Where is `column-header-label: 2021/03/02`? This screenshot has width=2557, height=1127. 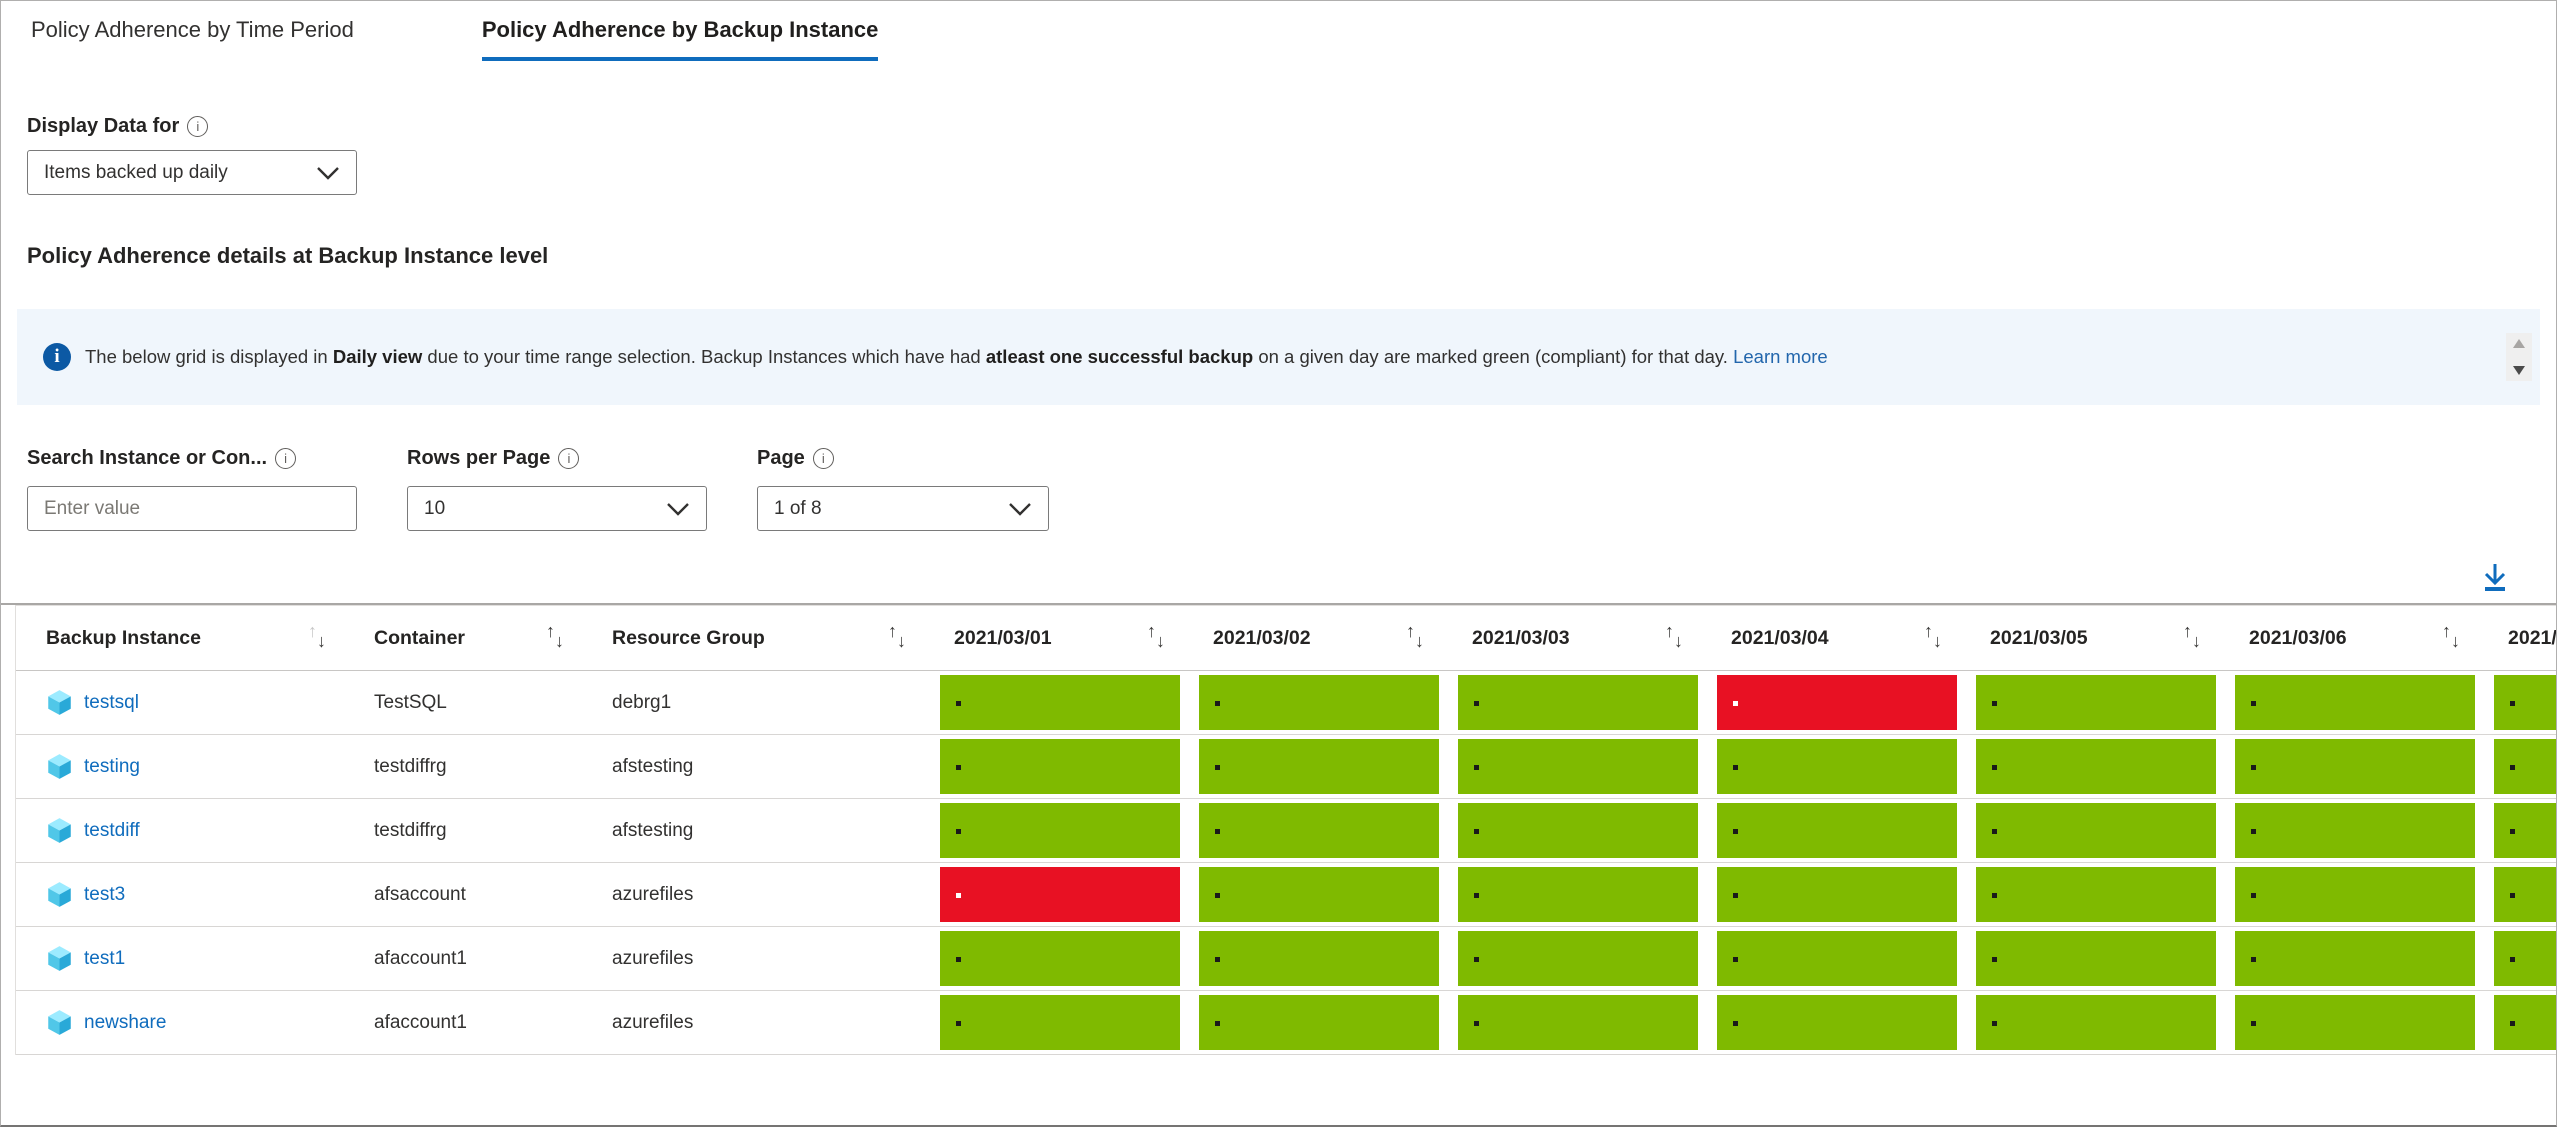
column-header-label: 2021/03/02 is located at coordinates (1262, 637).